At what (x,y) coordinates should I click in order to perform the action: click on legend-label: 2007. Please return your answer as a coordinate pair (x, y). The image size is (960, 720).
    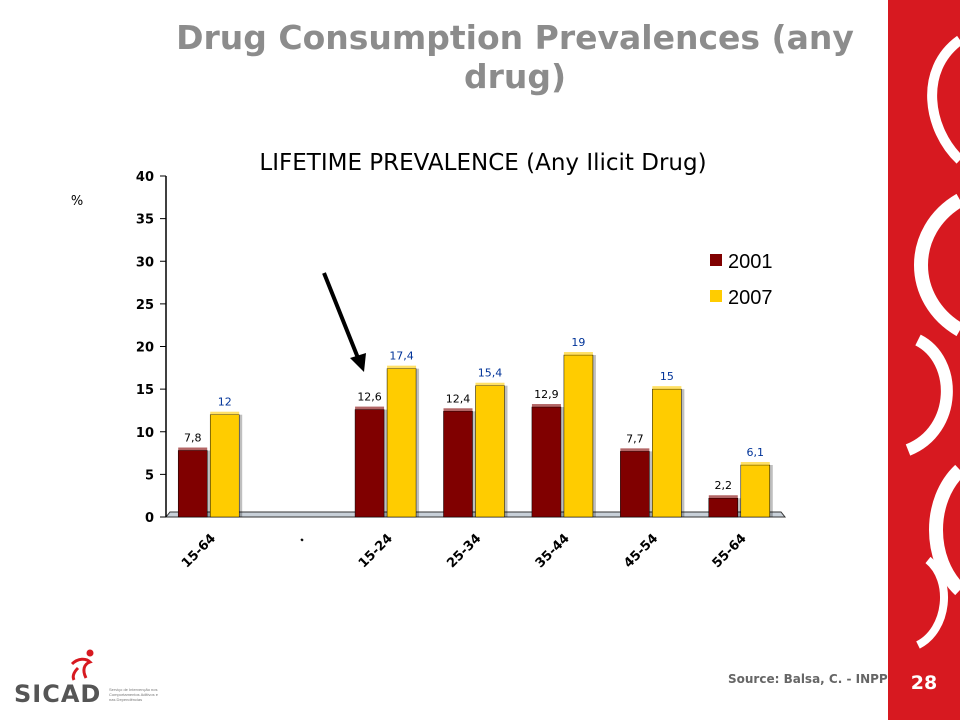
    Looking at the image, I should click on (750, 298).